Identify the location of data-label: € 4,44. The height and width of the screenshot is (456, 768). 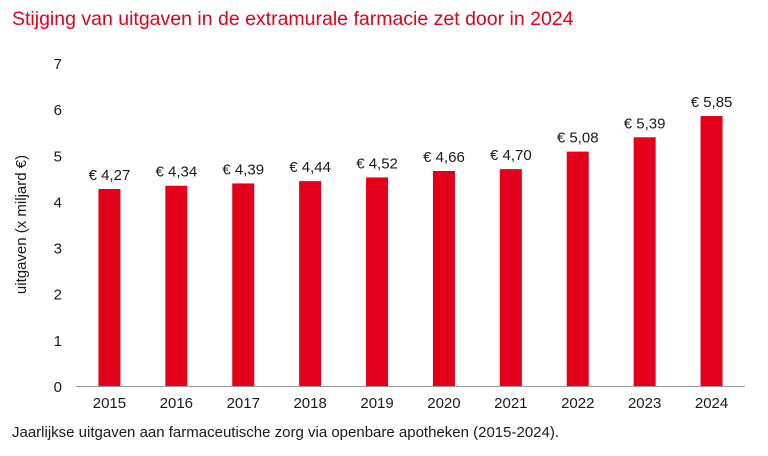
(310, 167).